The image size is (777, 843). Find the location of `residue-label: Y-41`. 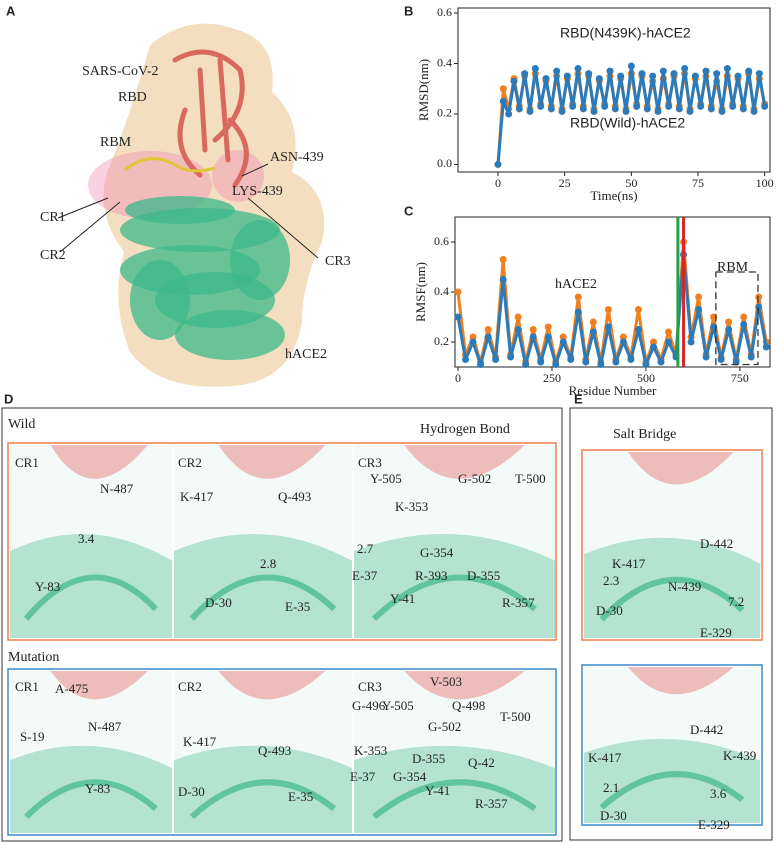

residue-label: Y-41 is located at coordinates (402, 598).